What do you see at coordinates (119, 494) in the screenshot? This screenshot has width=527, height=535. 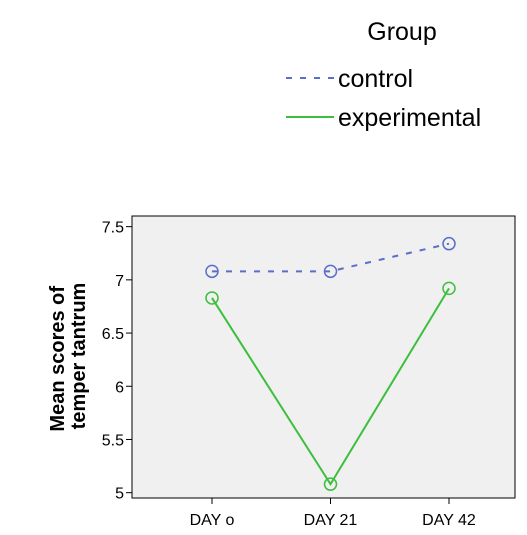 I see `y-tick-label: 5` at bounding box center [119, 494].